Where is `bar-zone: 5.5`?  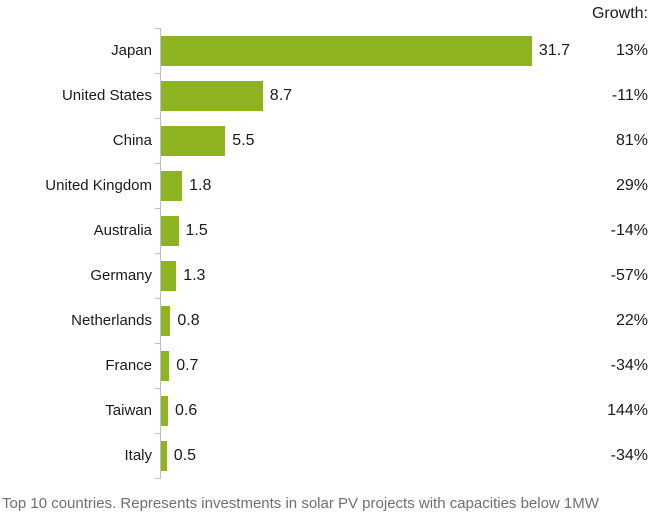
bar-zone: 5.5 is located at coordinates (407, 140).